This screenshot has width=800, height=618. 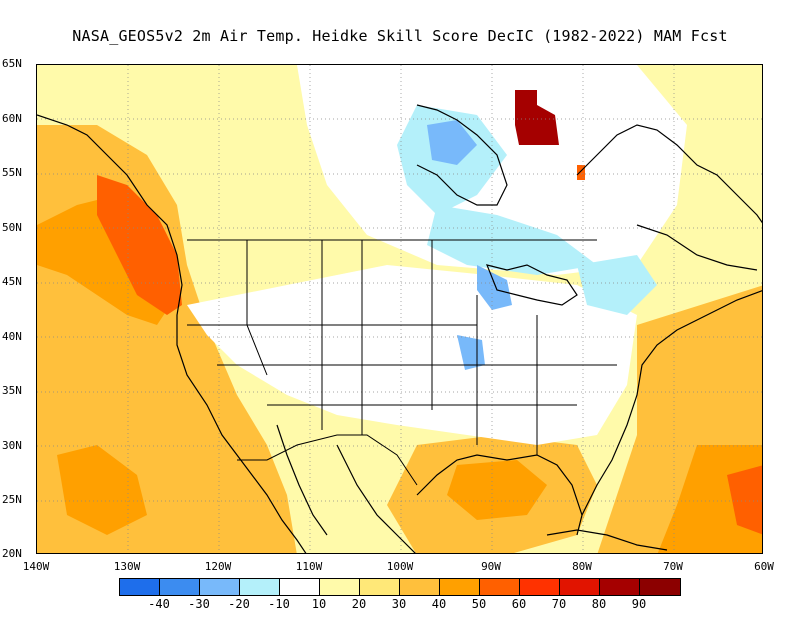 I want to click on lon-label: 130W, so click(x=127, y=566).